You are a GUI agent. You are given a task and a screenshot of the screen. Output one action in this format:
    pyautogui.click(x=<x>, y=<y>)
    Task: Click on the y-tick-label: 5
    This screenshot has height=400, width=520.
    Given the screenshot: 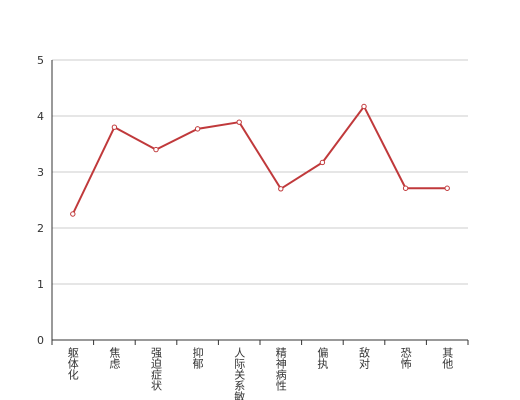 What is the action you would take?
    pyautogui.click(x=40, y=60)
    